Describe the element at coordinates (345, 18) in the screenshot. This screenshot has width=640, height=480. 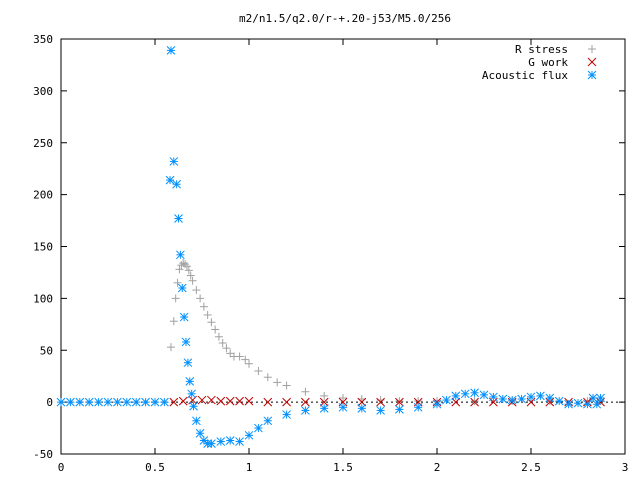
I see `chart-title: m2/n1.5/q2.0/r-+.20-j53/M5.0/256` at that location.